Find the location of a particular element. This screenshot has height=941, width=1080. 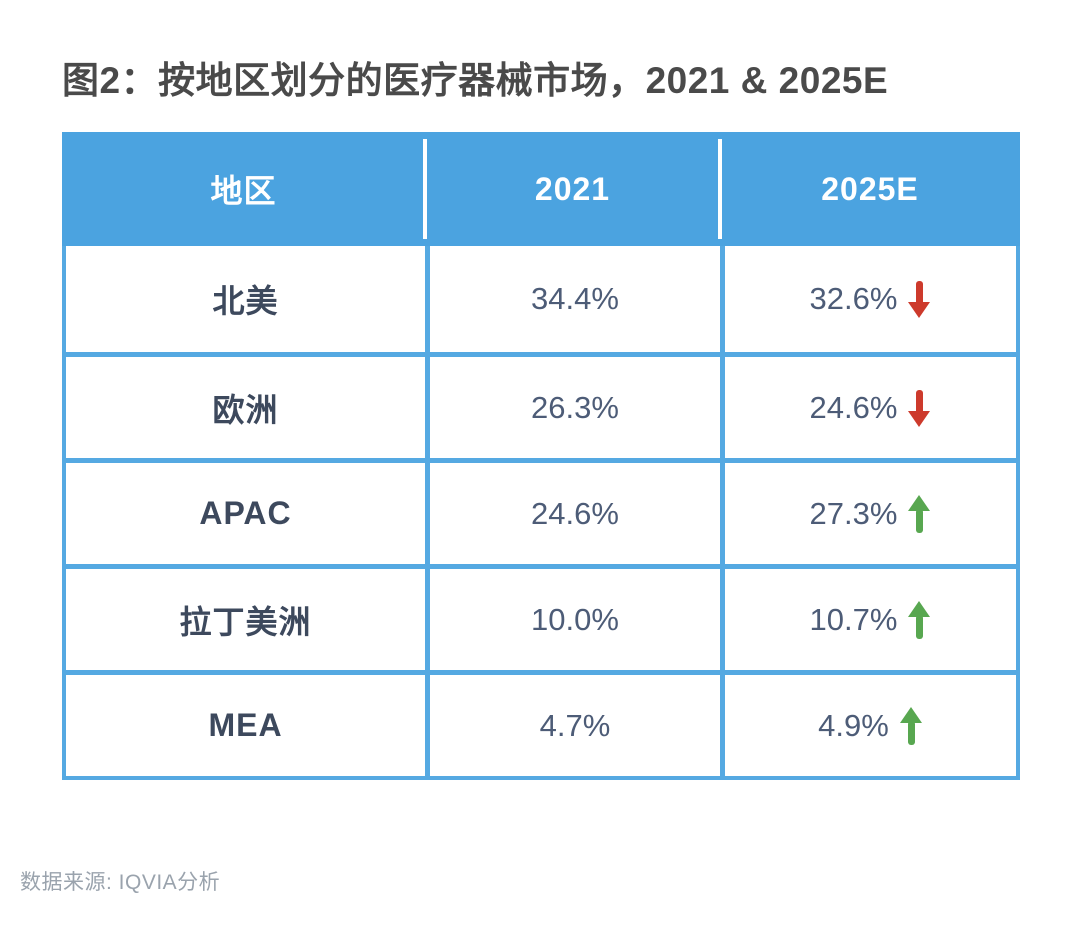

table-row: MEA 4.7% 4.9% is located at coordinates (541, 723).